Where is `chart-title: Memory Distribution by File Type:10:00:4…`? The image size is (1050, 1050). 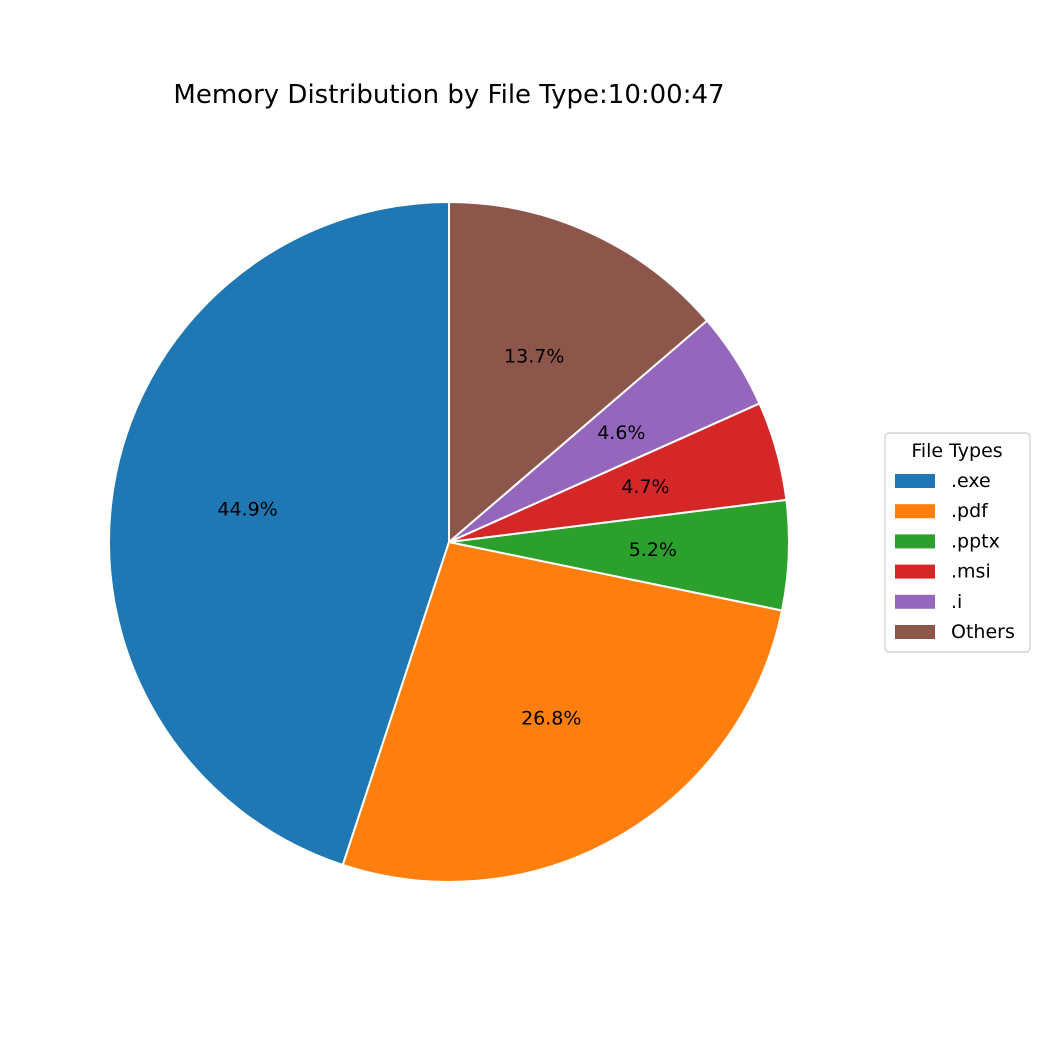 chart-title: Memory Distribution by File Type:10:00:4… is located at coordinates (448, 95).